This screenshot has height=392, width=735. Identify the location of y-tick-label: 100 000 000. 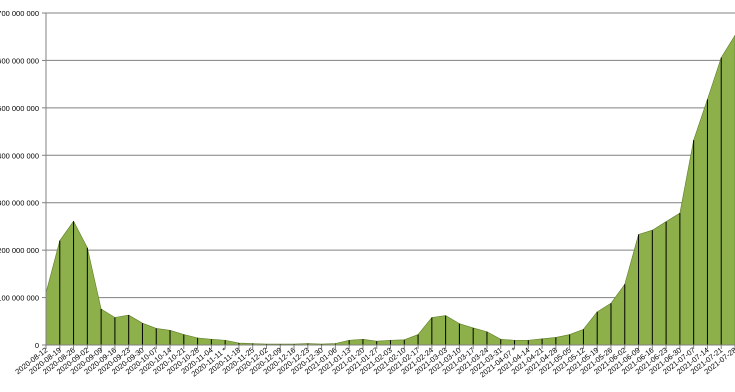
(19, 298).